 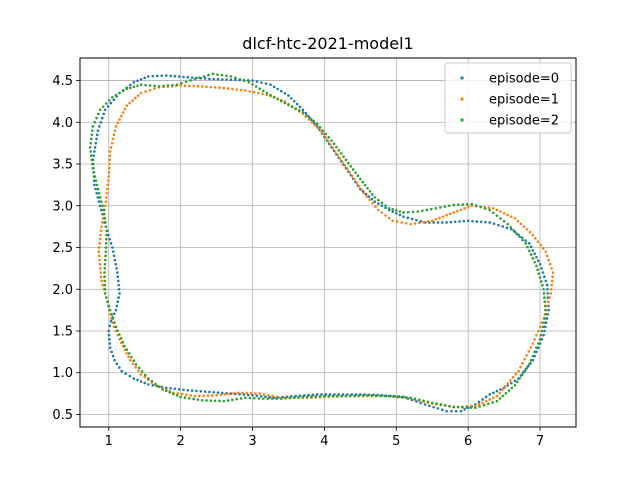 I want to click on y-tick-label: 1.5, so click(x=62, y=331).